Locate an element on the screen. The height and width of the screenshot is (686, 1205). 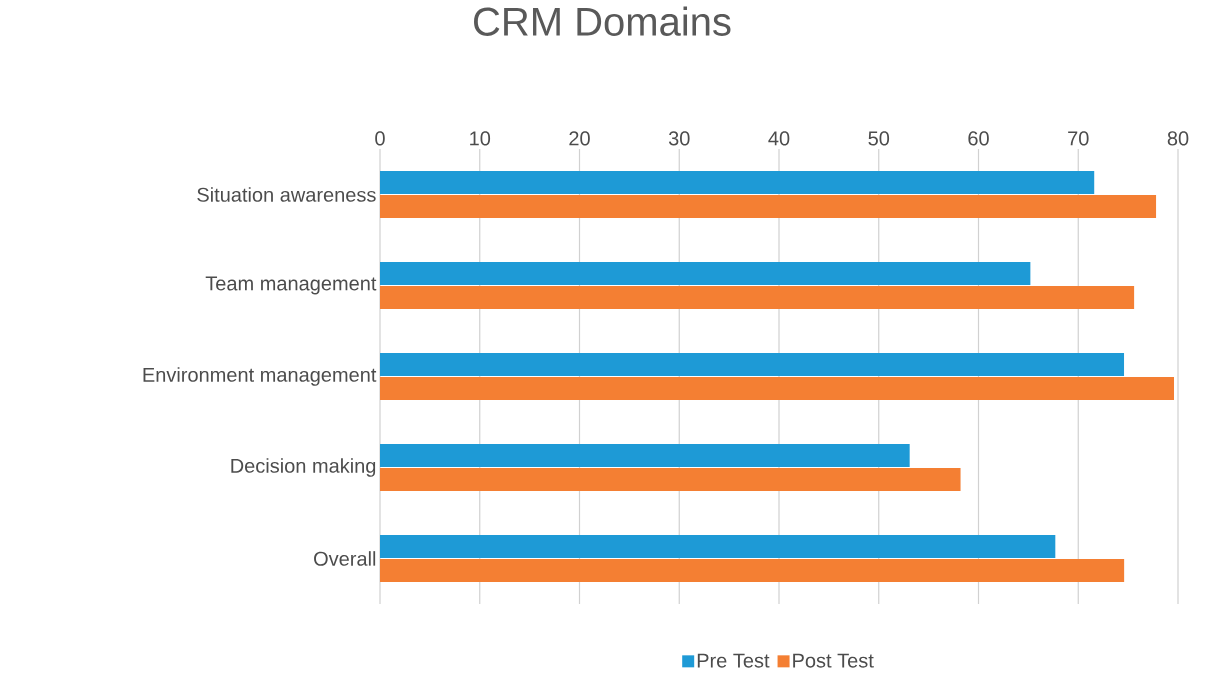
y-tick-label: Situation awareness is located at coordinates (286, 194).